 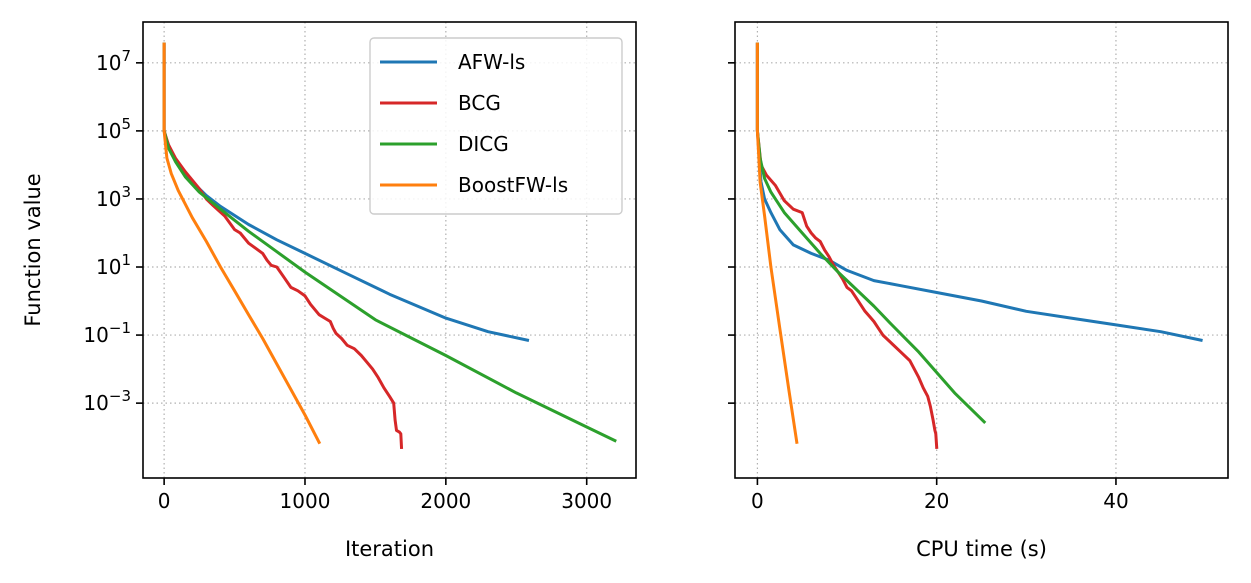 I want to click on series-line-dicg, so click(x=871, y=233).